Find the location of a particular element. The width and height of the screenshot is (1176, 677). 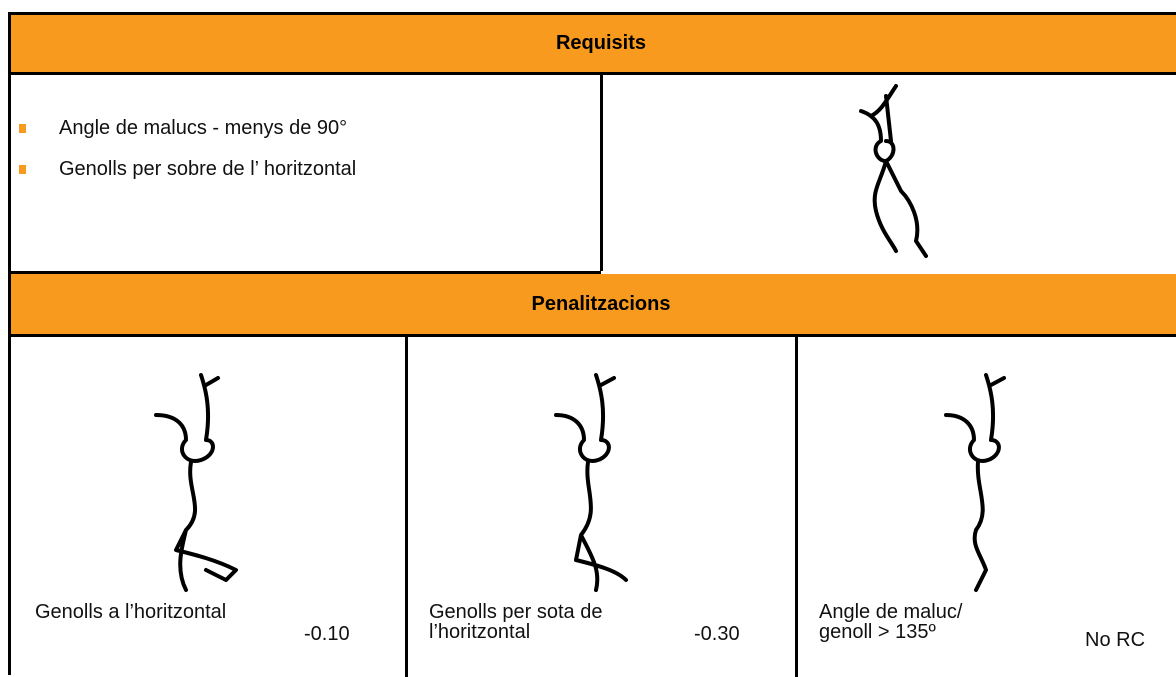

penalty-label: Genolls per sota de l’horitzontal is located at coordinates (516, 622).